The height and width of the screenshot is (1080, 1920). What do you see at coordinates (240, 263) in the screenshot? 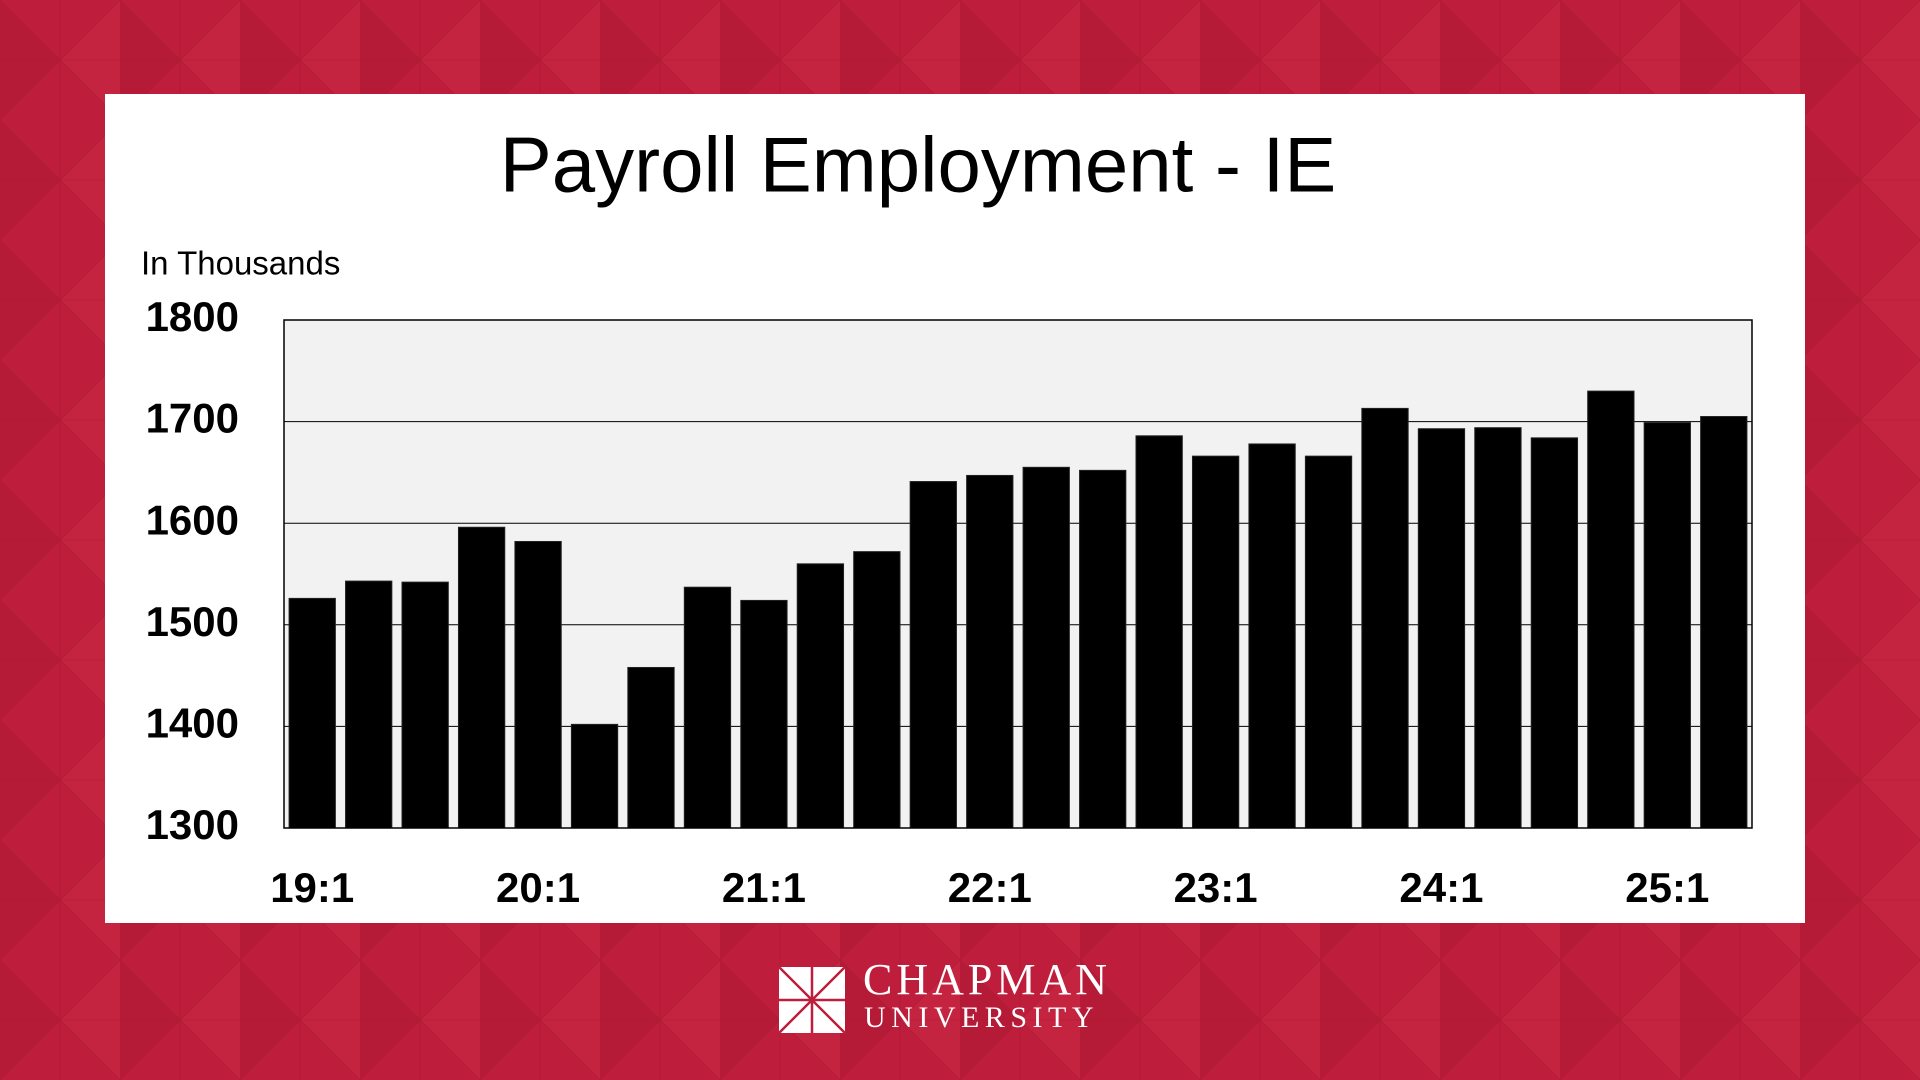
I see `y-axis-label: In Thousands` at bounding box center [240, 263].